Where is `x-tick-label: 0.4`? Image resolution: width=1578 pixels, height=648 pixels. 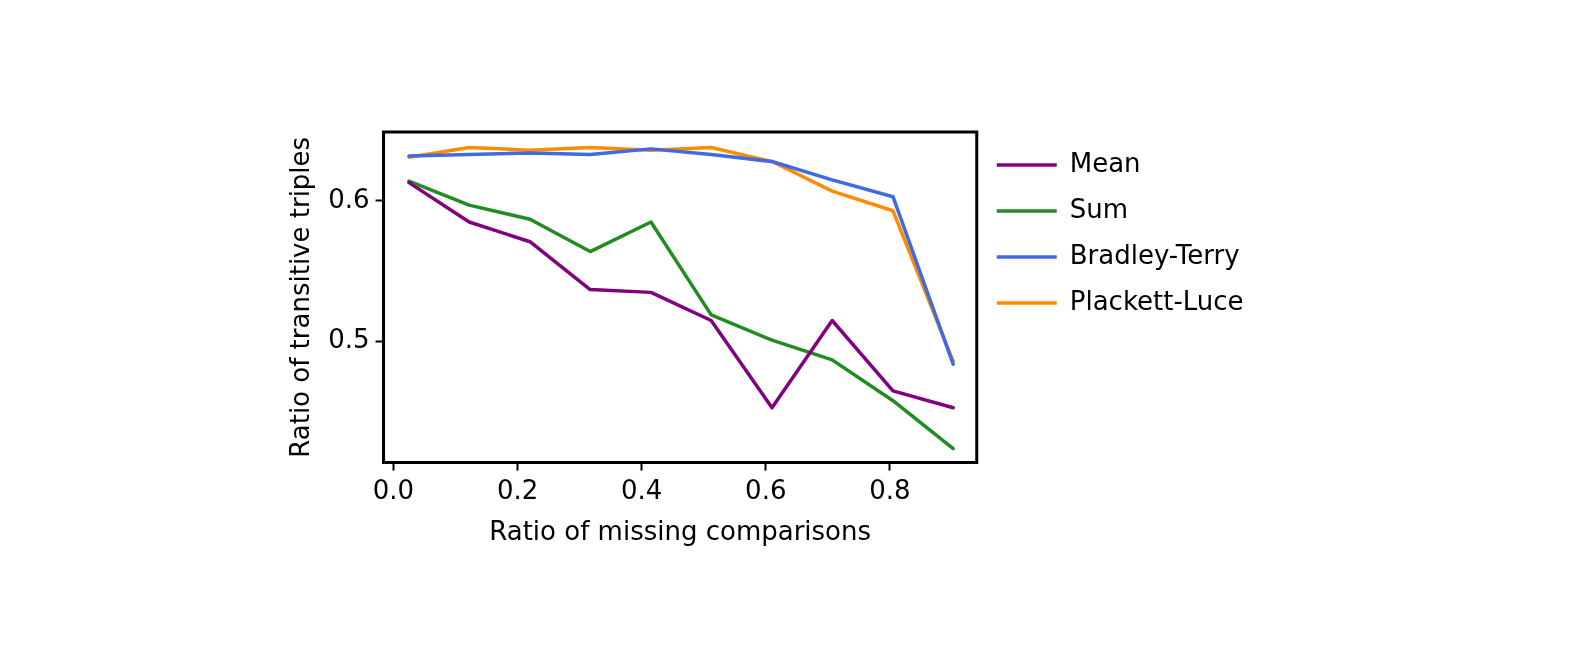
x-tick-label: 0.4 is located at coordinates (642, 489).